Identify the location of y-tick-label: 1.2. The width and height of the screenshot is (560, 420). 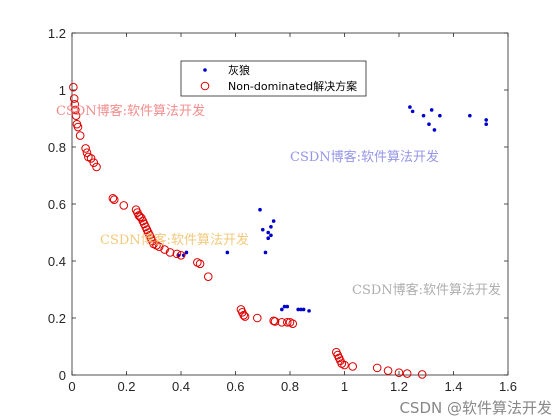
(57, 33).